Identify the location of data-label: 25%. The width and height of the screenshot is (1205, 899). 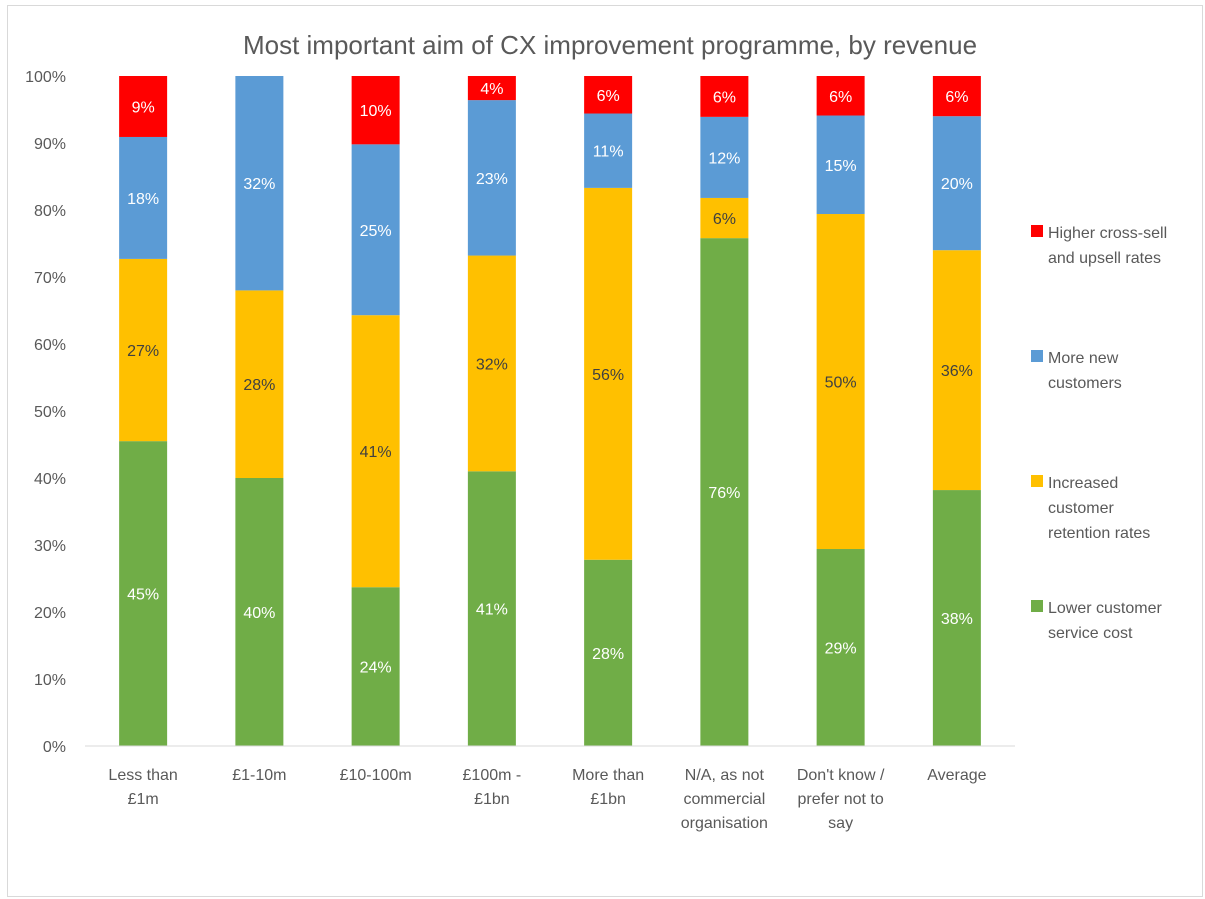
(376, 231).